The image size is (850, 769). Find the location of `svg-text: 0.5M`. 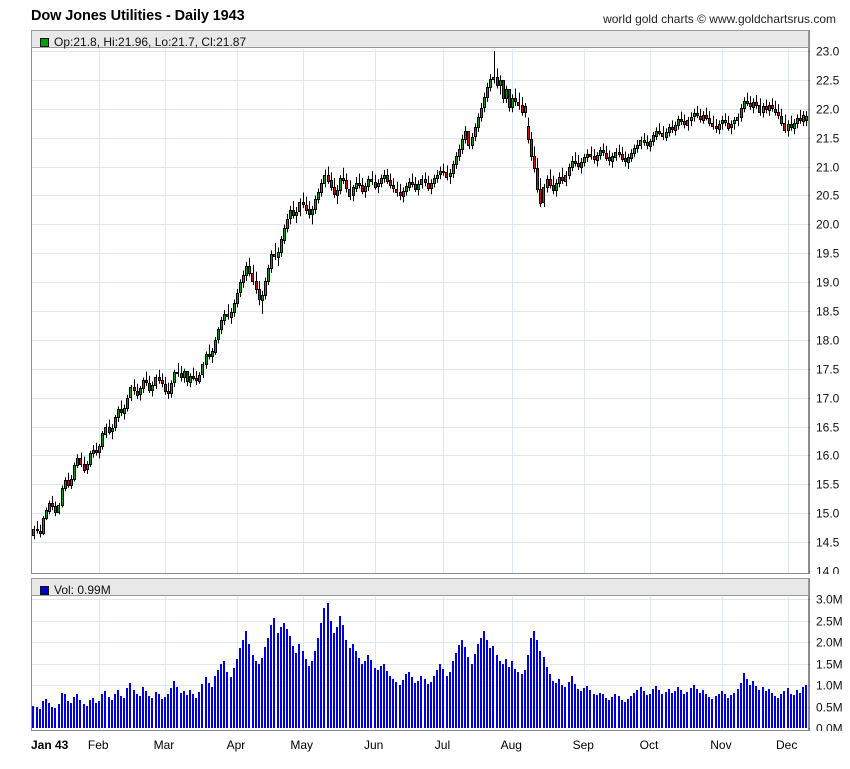

svg-text: 0.5M is located at coordinates (829, 708).